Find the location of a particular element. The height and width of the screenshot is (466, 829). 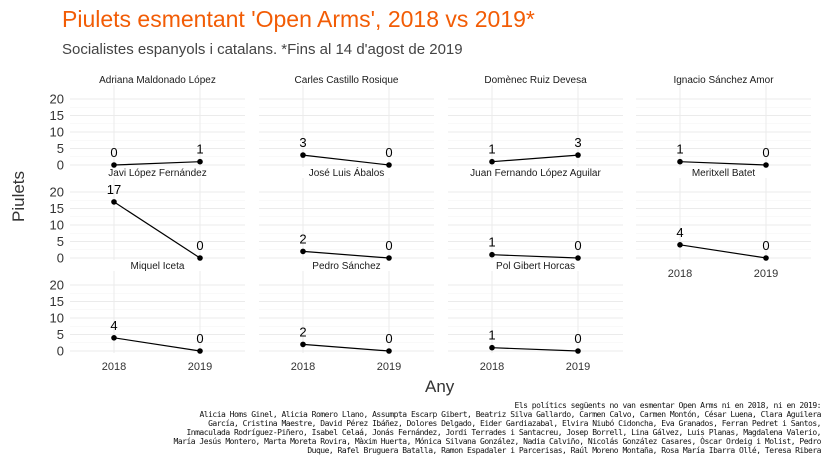

panel-title: Meritxell Batet is located at coordinates (724, 173).